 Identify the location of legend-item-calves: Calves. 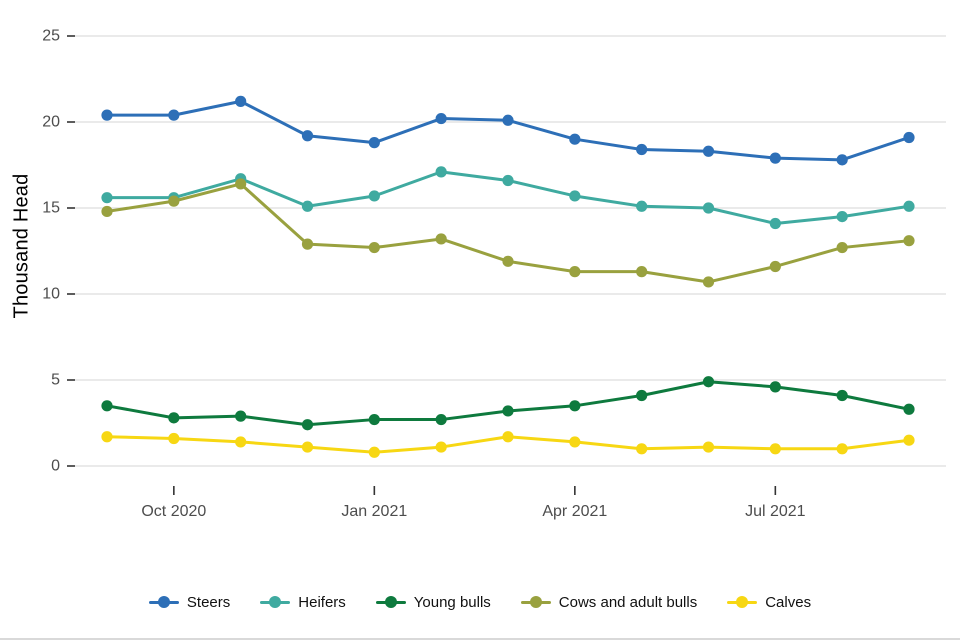
(769, 602).